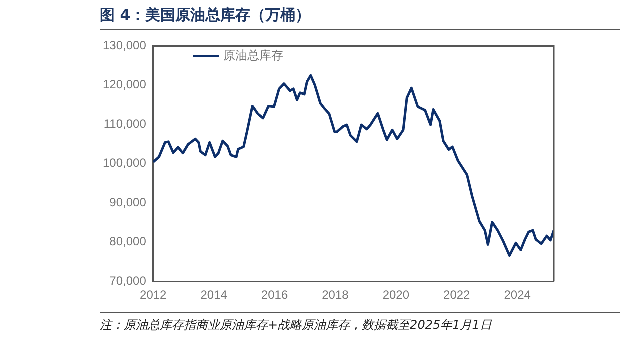 The image size is (624, 344). What do you see at coordinates (253, 55) in the screenshot?
I see `legend-label: 原油总库存` at bounding box center [253, 55].